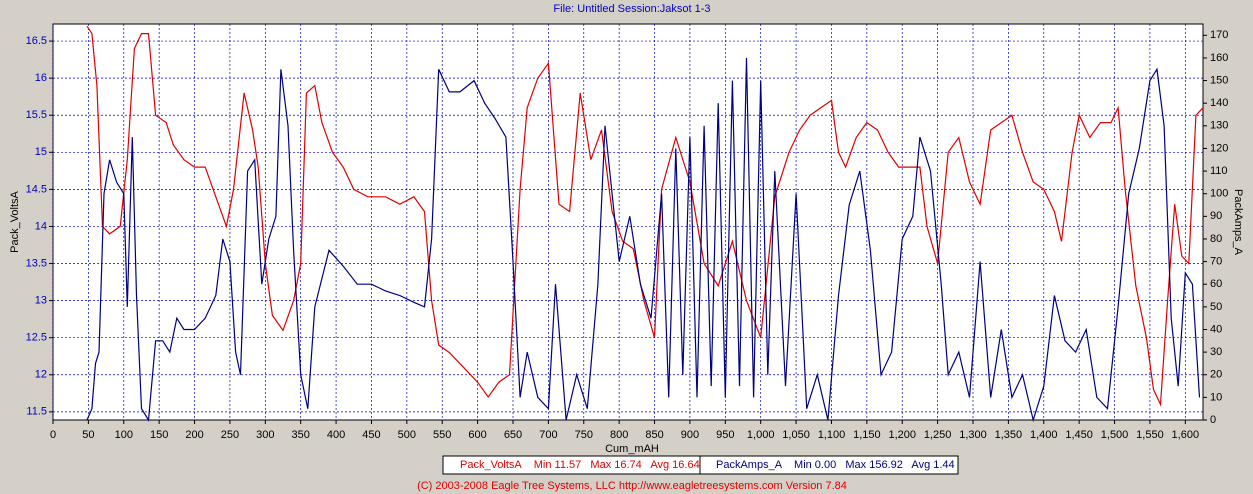 The width and height of the screenshot is (1253, 494). I want to click on x-tick-label: 200, so click(194, 435).